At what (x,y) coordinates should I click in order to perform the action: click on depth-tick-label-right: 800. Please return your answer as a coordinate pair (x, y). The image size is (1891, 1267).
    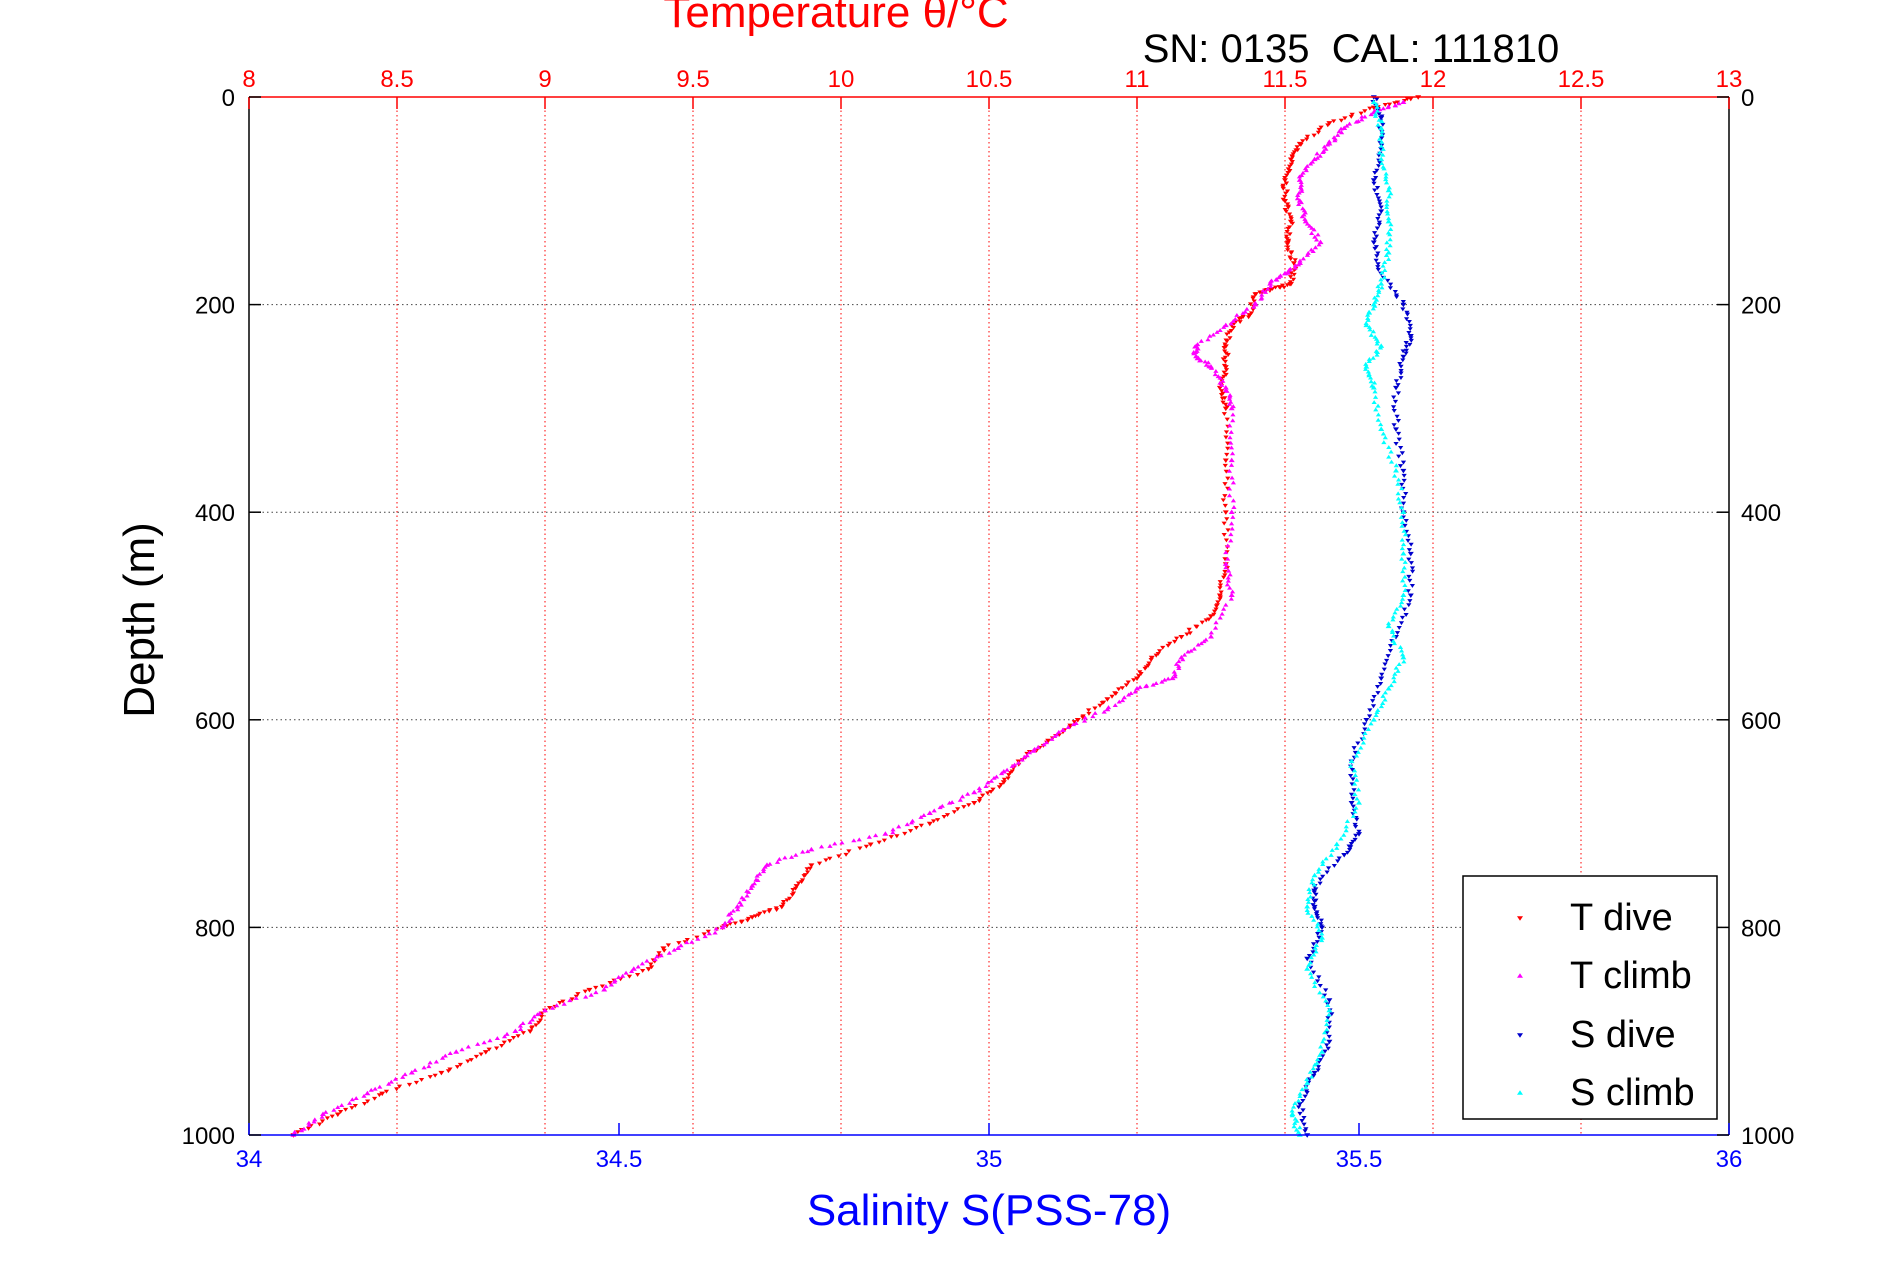
    Looking at the image, I should click on (1761, 928).